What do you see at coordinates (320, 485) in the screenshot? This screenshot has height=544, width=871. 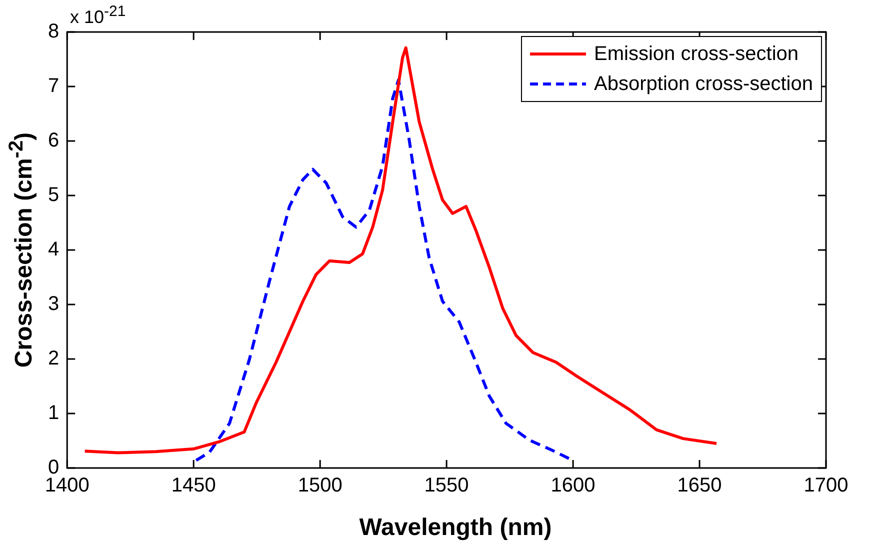 I see `x-tick-label: 1500` at bounding box center [320, 485].